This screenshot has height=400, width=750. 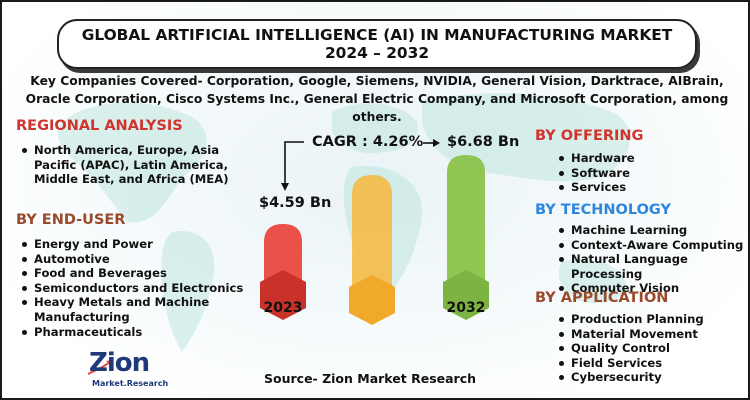 What do you see at coordinates (372, 300) in the screenshot?
I see `hexagon-middle` at bounding box center [372, 300].